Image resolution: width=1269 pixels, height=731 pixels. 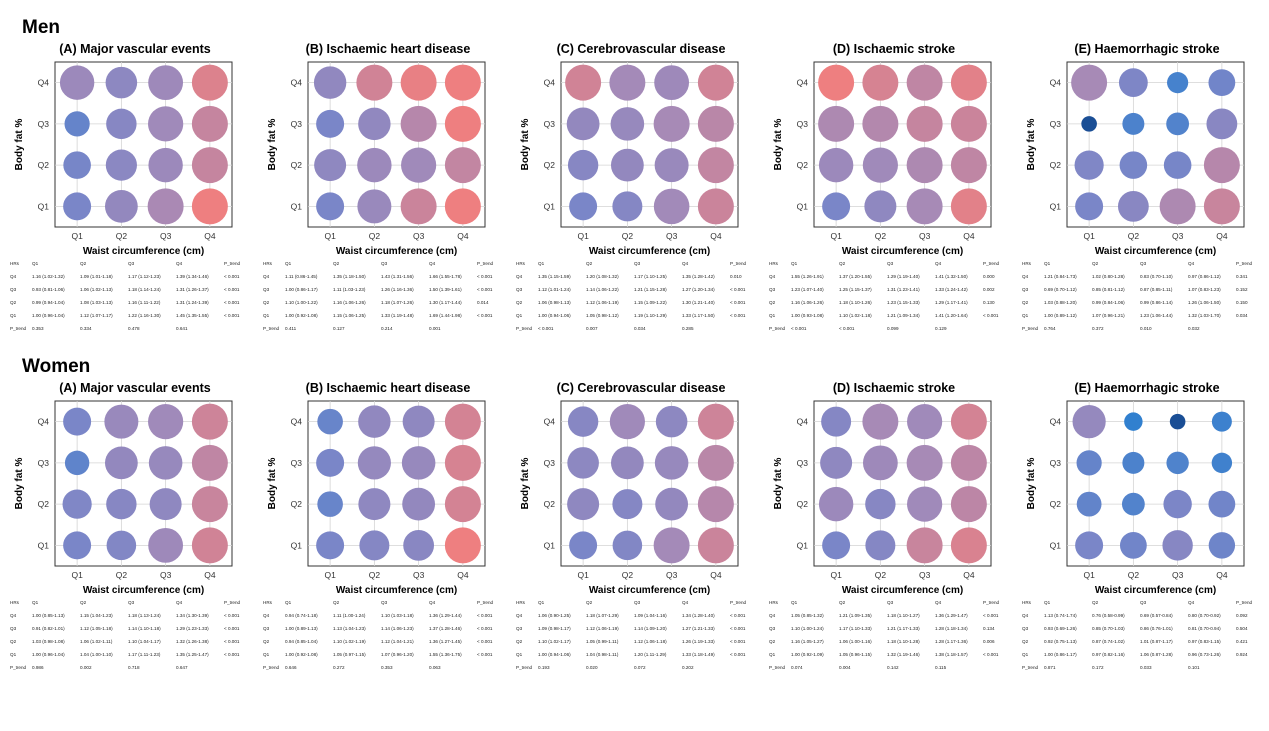 What do you see at coordinates (144, 616) in the screenshot?
I see `hr-table-cell: 1.18 (1.13-1.24)` at bounding box center [144, 616].